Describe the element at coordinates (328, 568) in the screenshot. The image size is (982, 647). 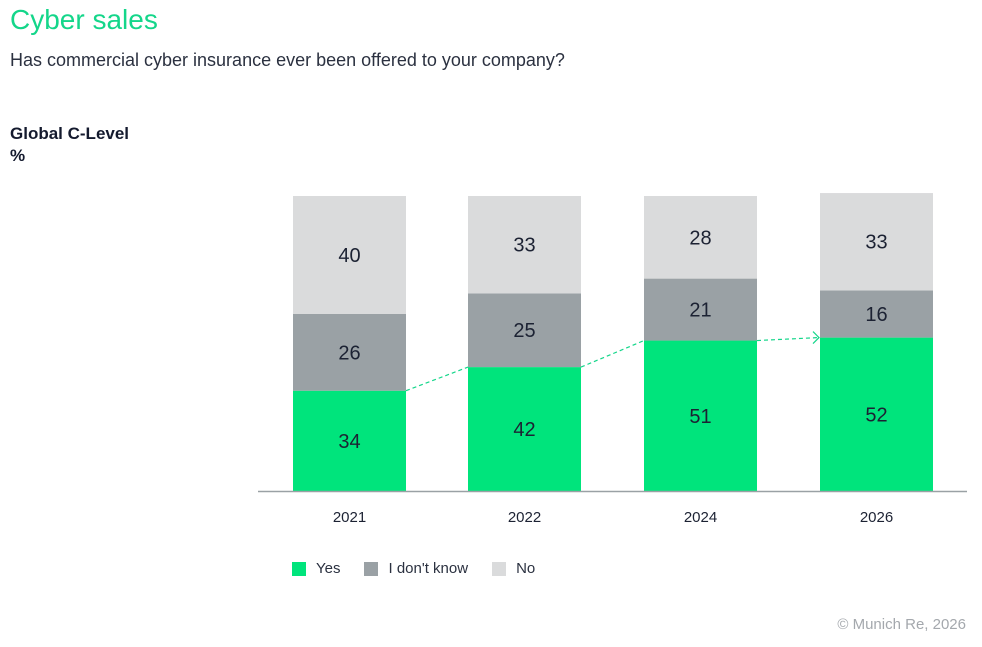
I see `legend-label-yes: Yes` at that location.